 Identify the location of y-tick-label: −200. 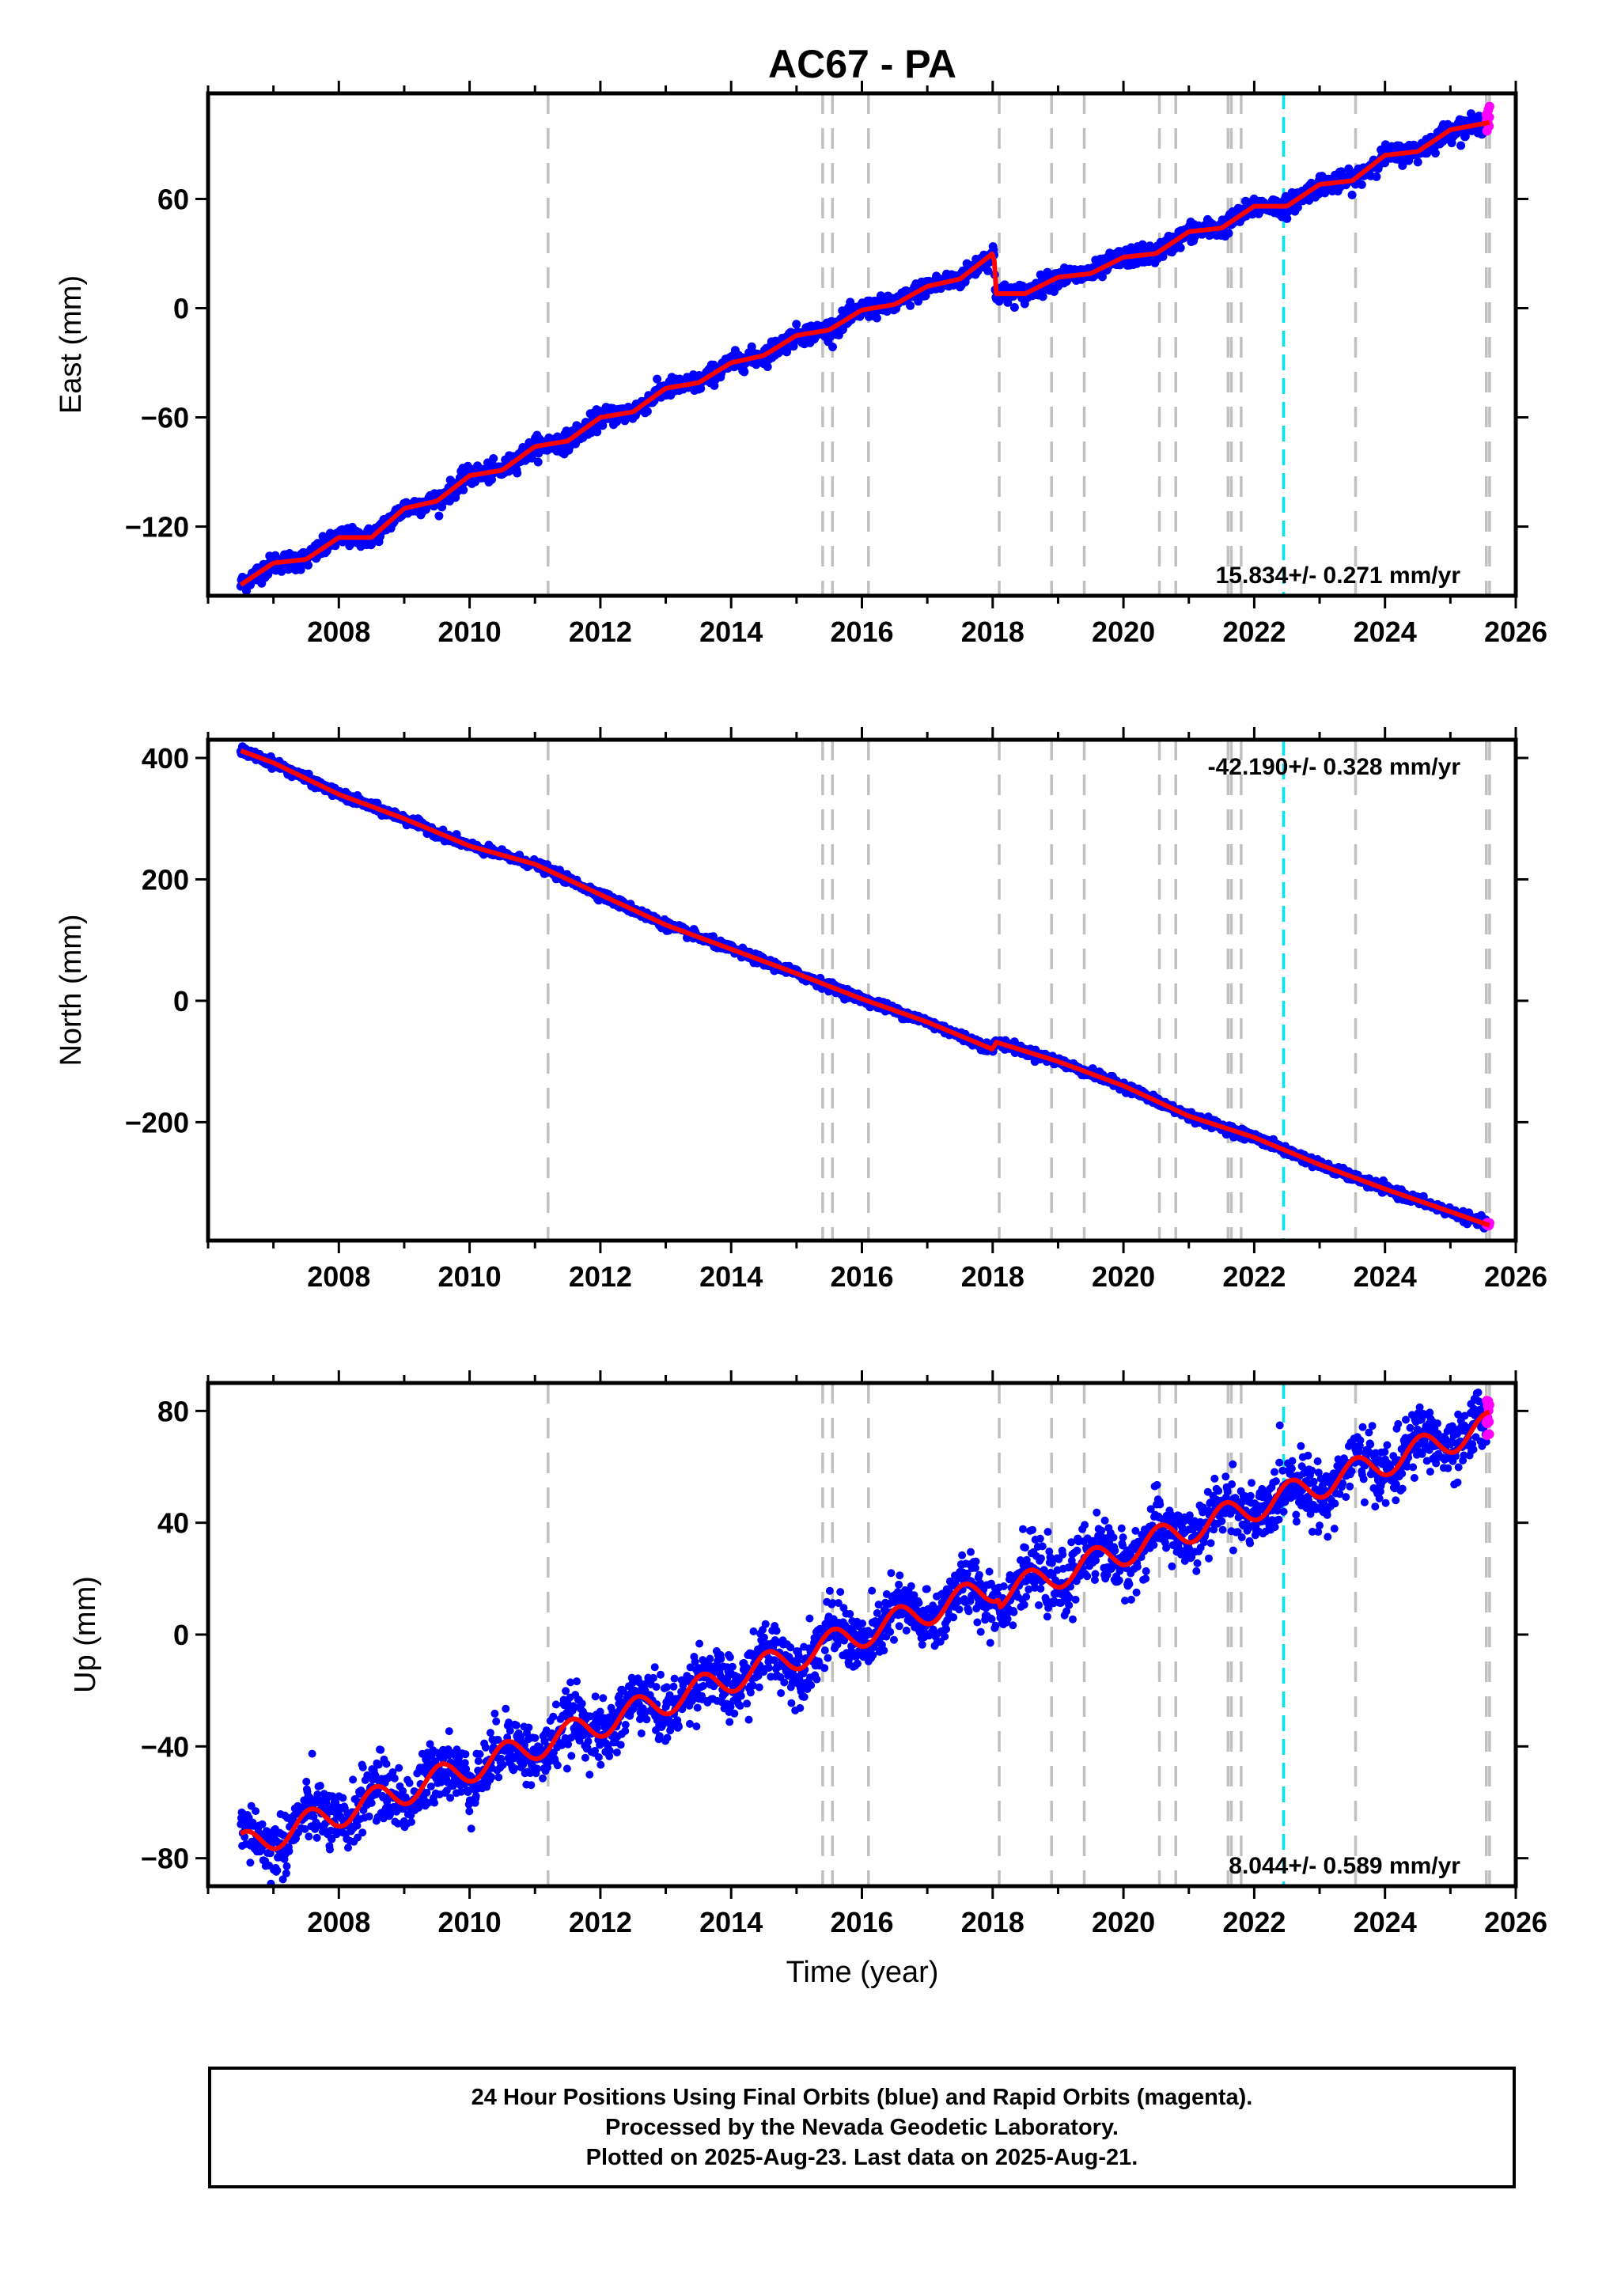
(157, 1122).